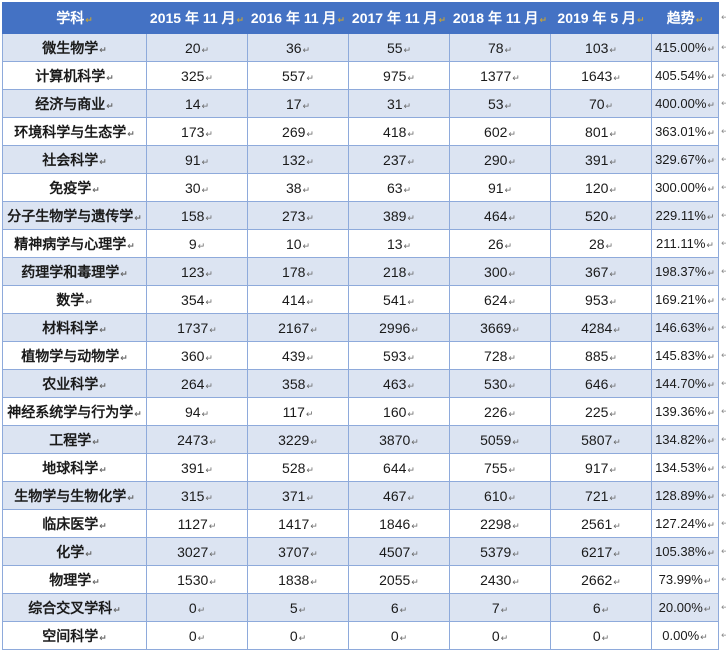 Image resolution: width=726 pixels, height=653 pixels. What do you see at coordinates (197, 579) in the screenshot?
I see `value-cell: 1530↵` at bounding box center [197, 579].